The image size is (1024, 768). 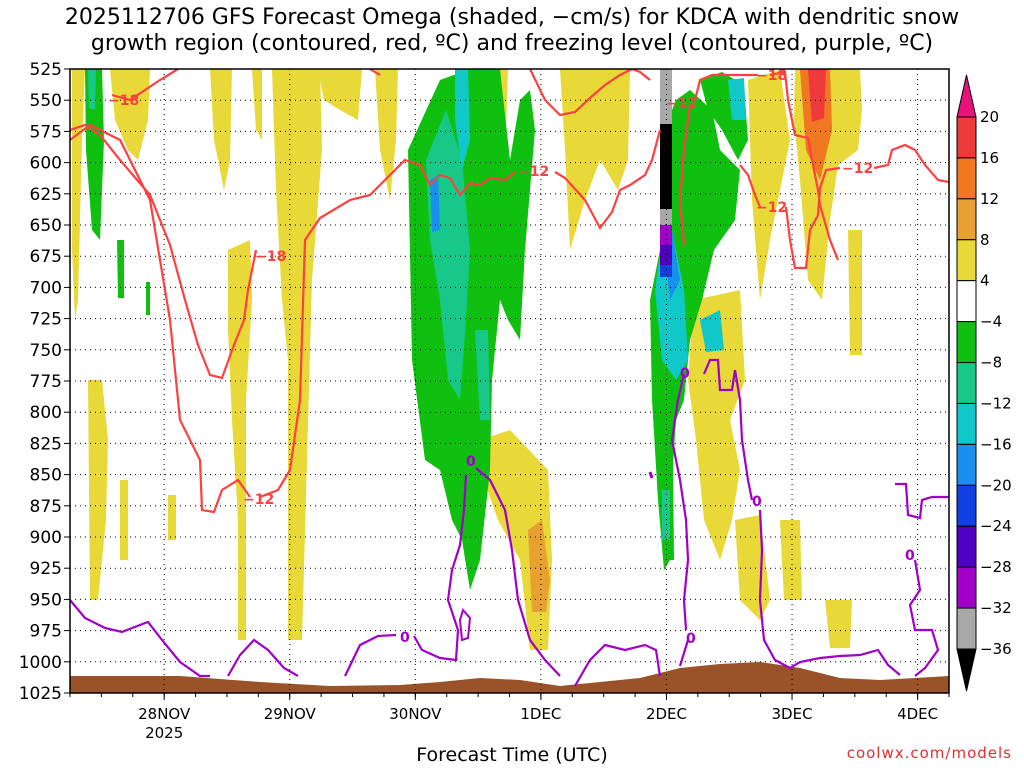 I want to click on y-tick-label: 700, so click(x=46, y=288).